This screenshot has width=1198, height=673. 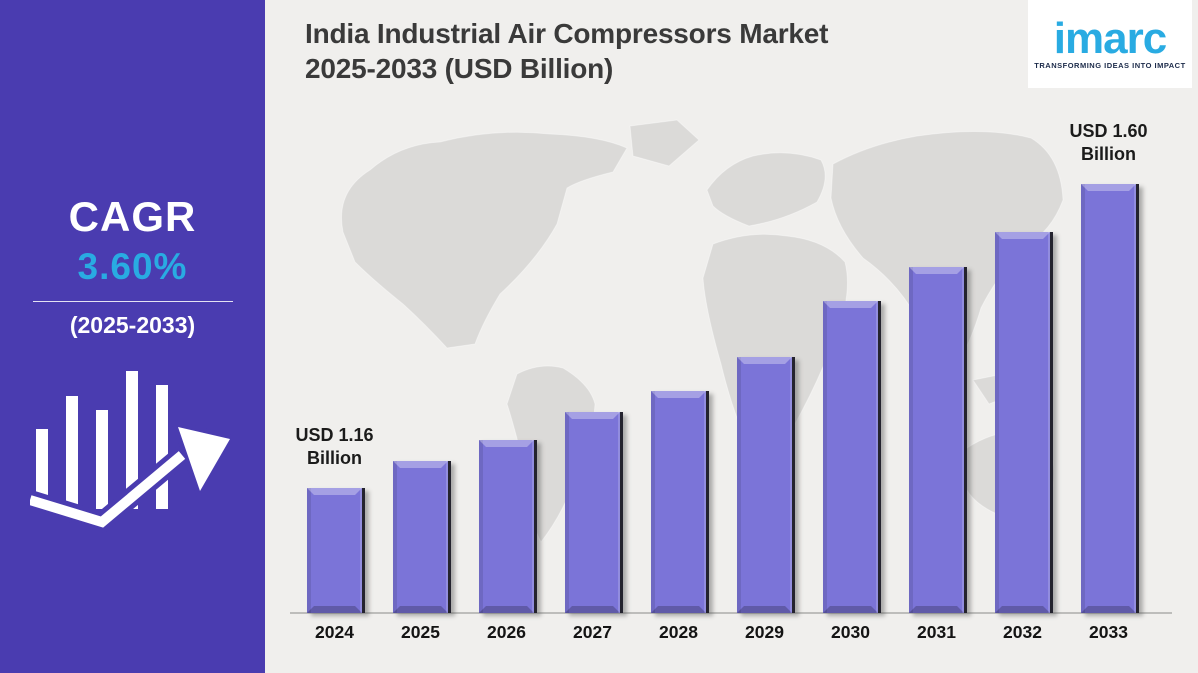 What do you see at coordinates (852, 457) in the screenshot?
I see `bar-2030` at bounding box center [852, 457].